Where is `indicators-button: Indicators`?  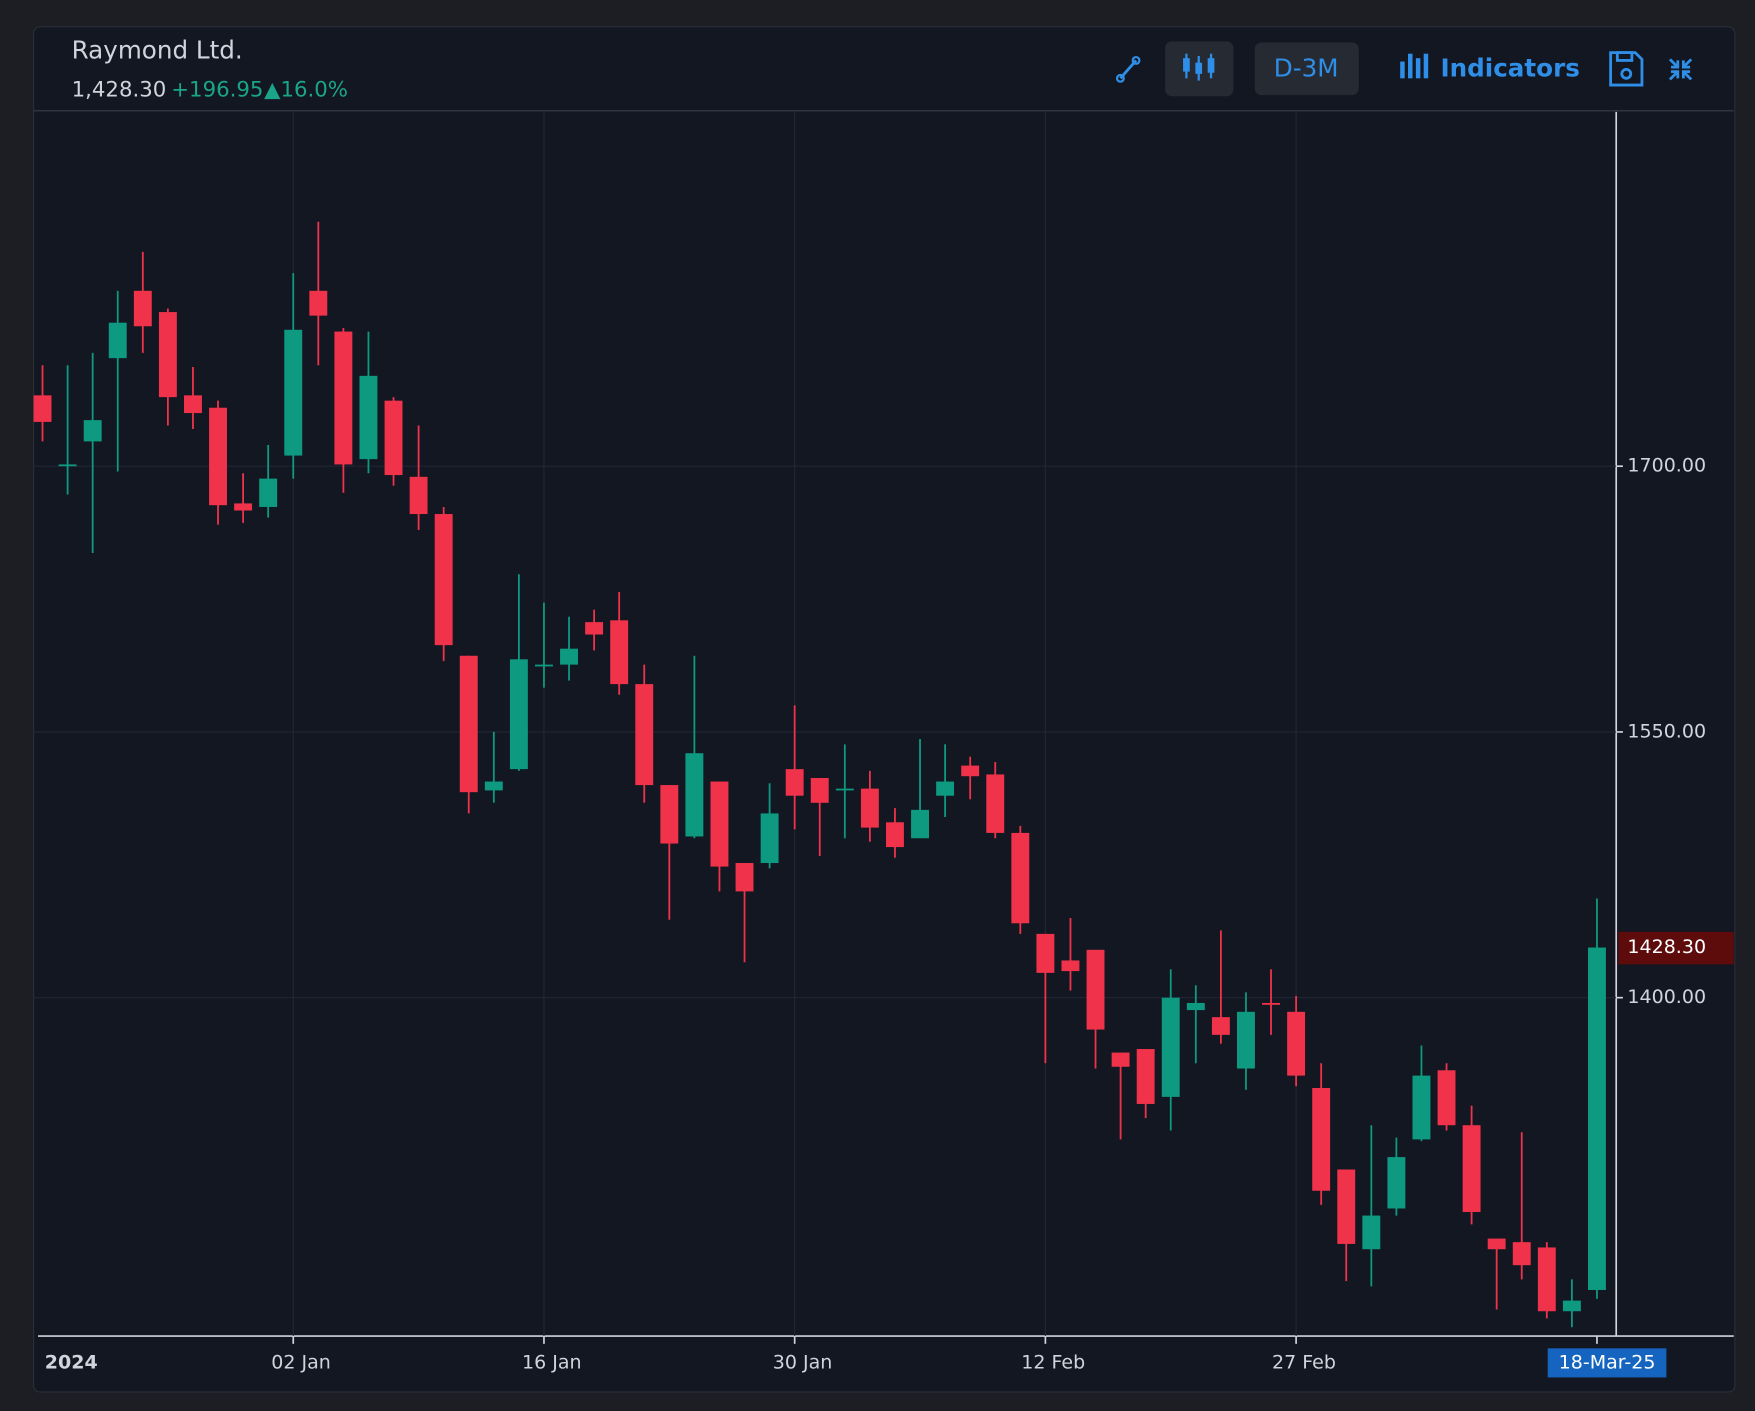
indicators-button: Indicators is located at coordinates (1509, 67).